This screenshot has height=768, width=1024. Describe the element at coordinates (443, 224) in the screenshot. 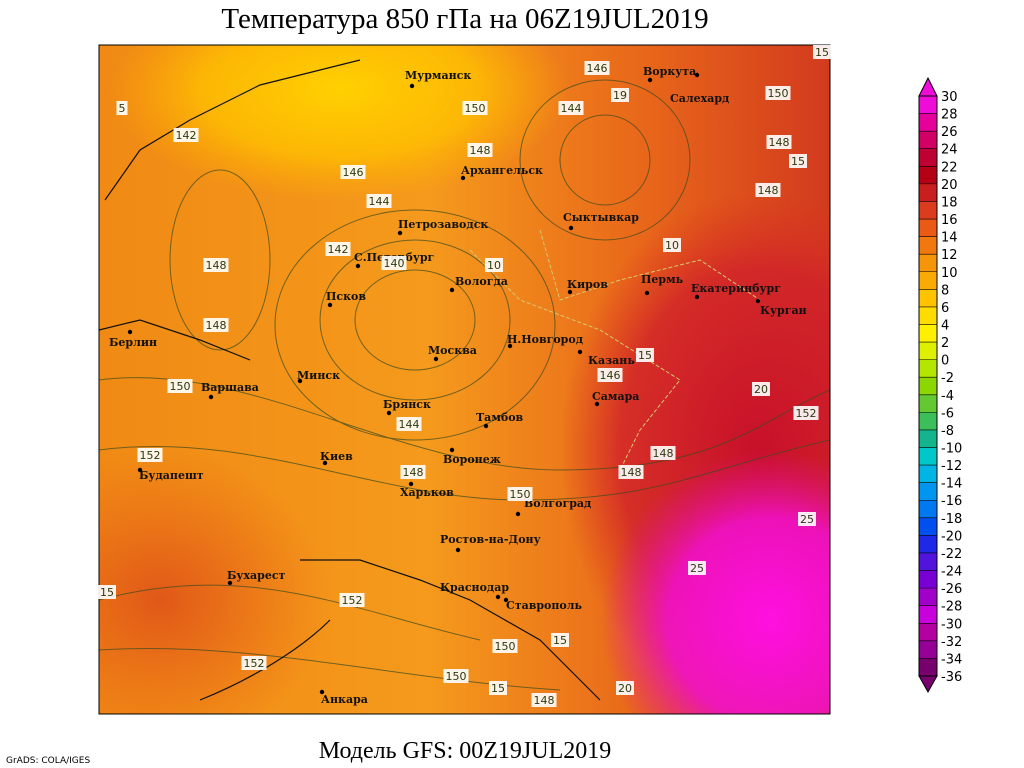

I see `city-label: Петрозаводск` at that location.